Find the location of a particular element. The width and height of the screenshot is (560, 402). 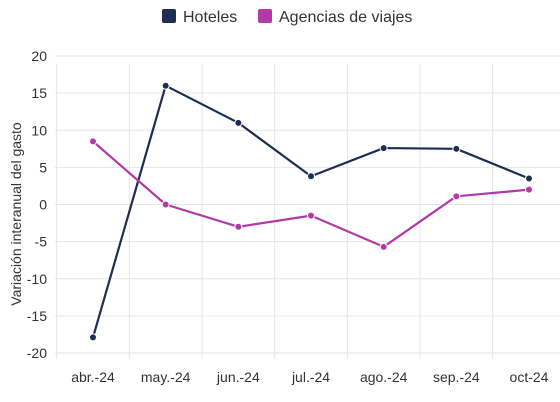

x-tick-label: jun.-24 is located at coordinates (238, 377).